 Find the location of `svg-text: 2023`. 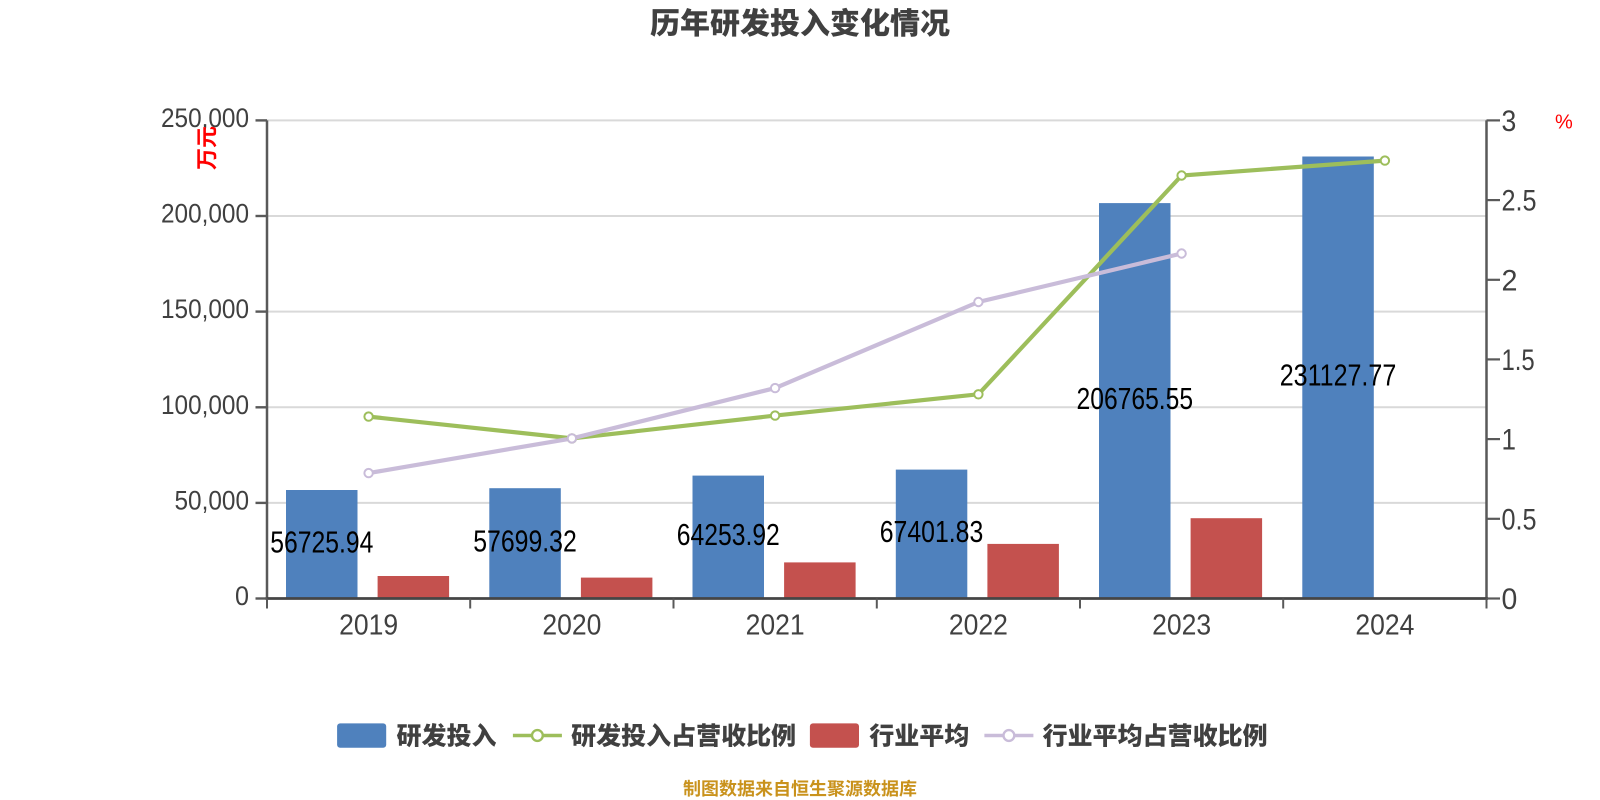

svg-text: 2023 is located at coordinates (1181, 626).